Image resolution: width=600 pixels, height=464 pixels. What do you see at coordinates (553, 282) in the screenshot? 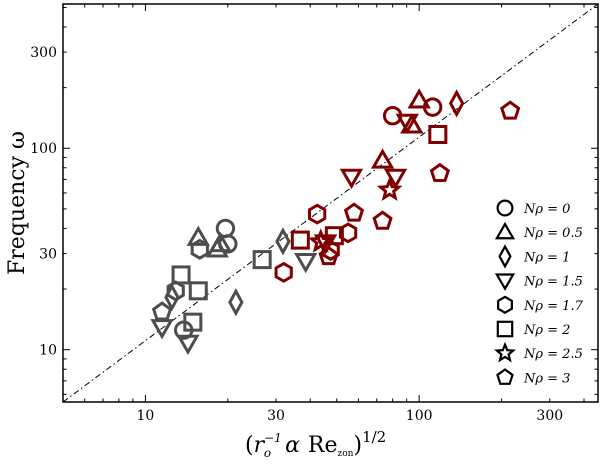
I see `legend-label: Nρ = 1.5` at bounding box center [553, 282].